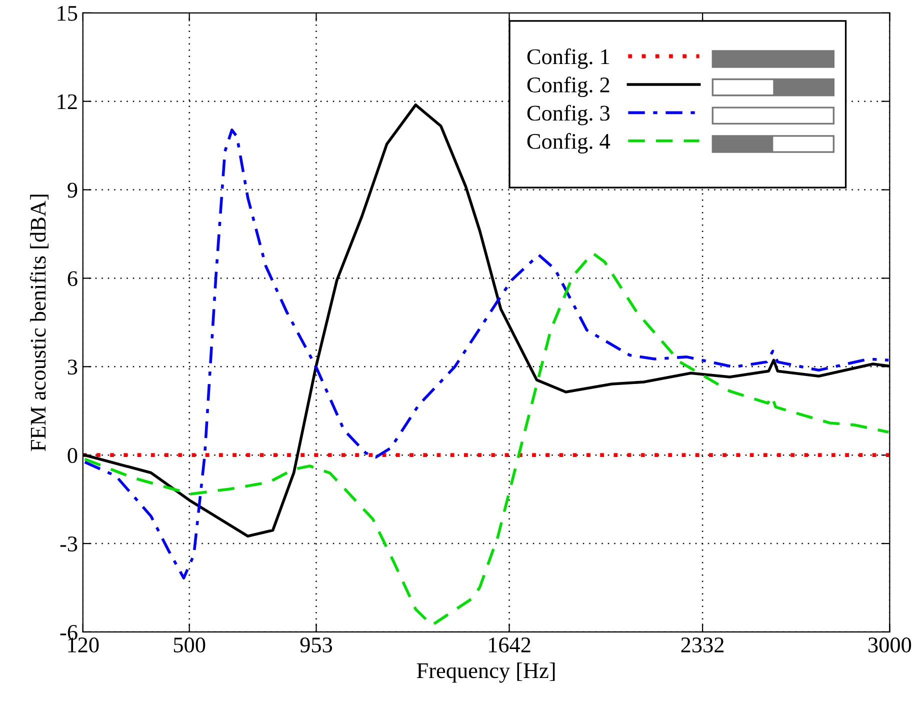  I want to click on x-tick-label: 953, so click(316, 645).